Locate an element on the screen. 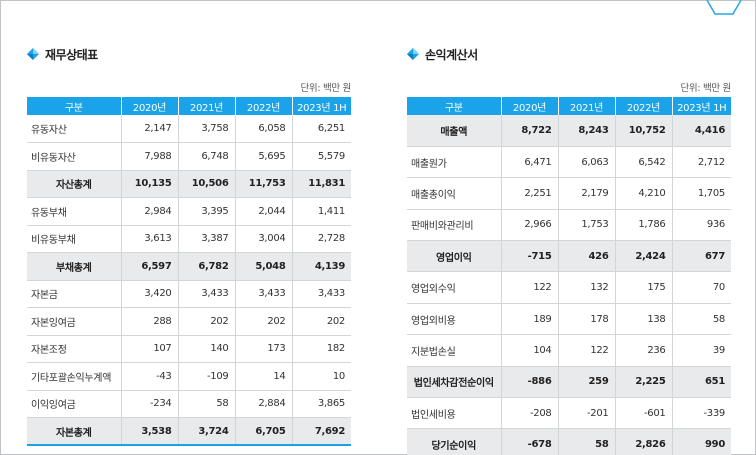  row-label: 유동부채 is located at coordinates (74, 211).